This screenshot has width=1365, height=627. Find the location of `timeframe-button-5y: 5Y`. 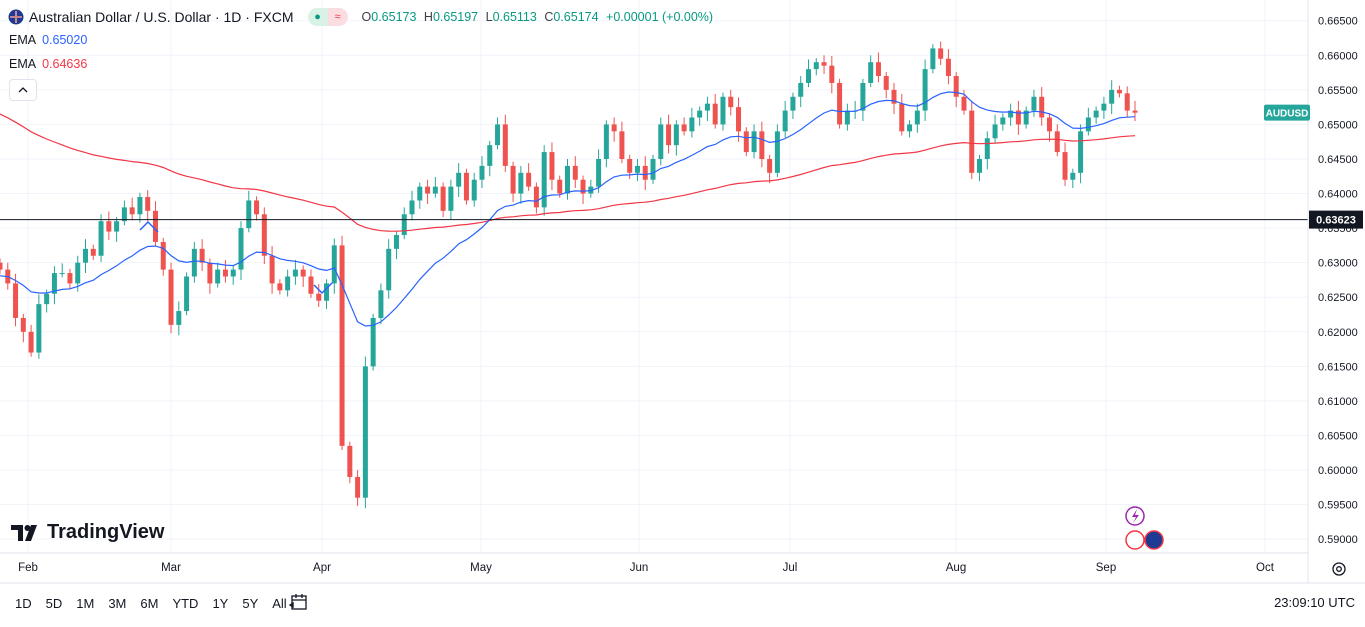

timeframe-button-5y: 5Y is located at coordinates (250, 603).